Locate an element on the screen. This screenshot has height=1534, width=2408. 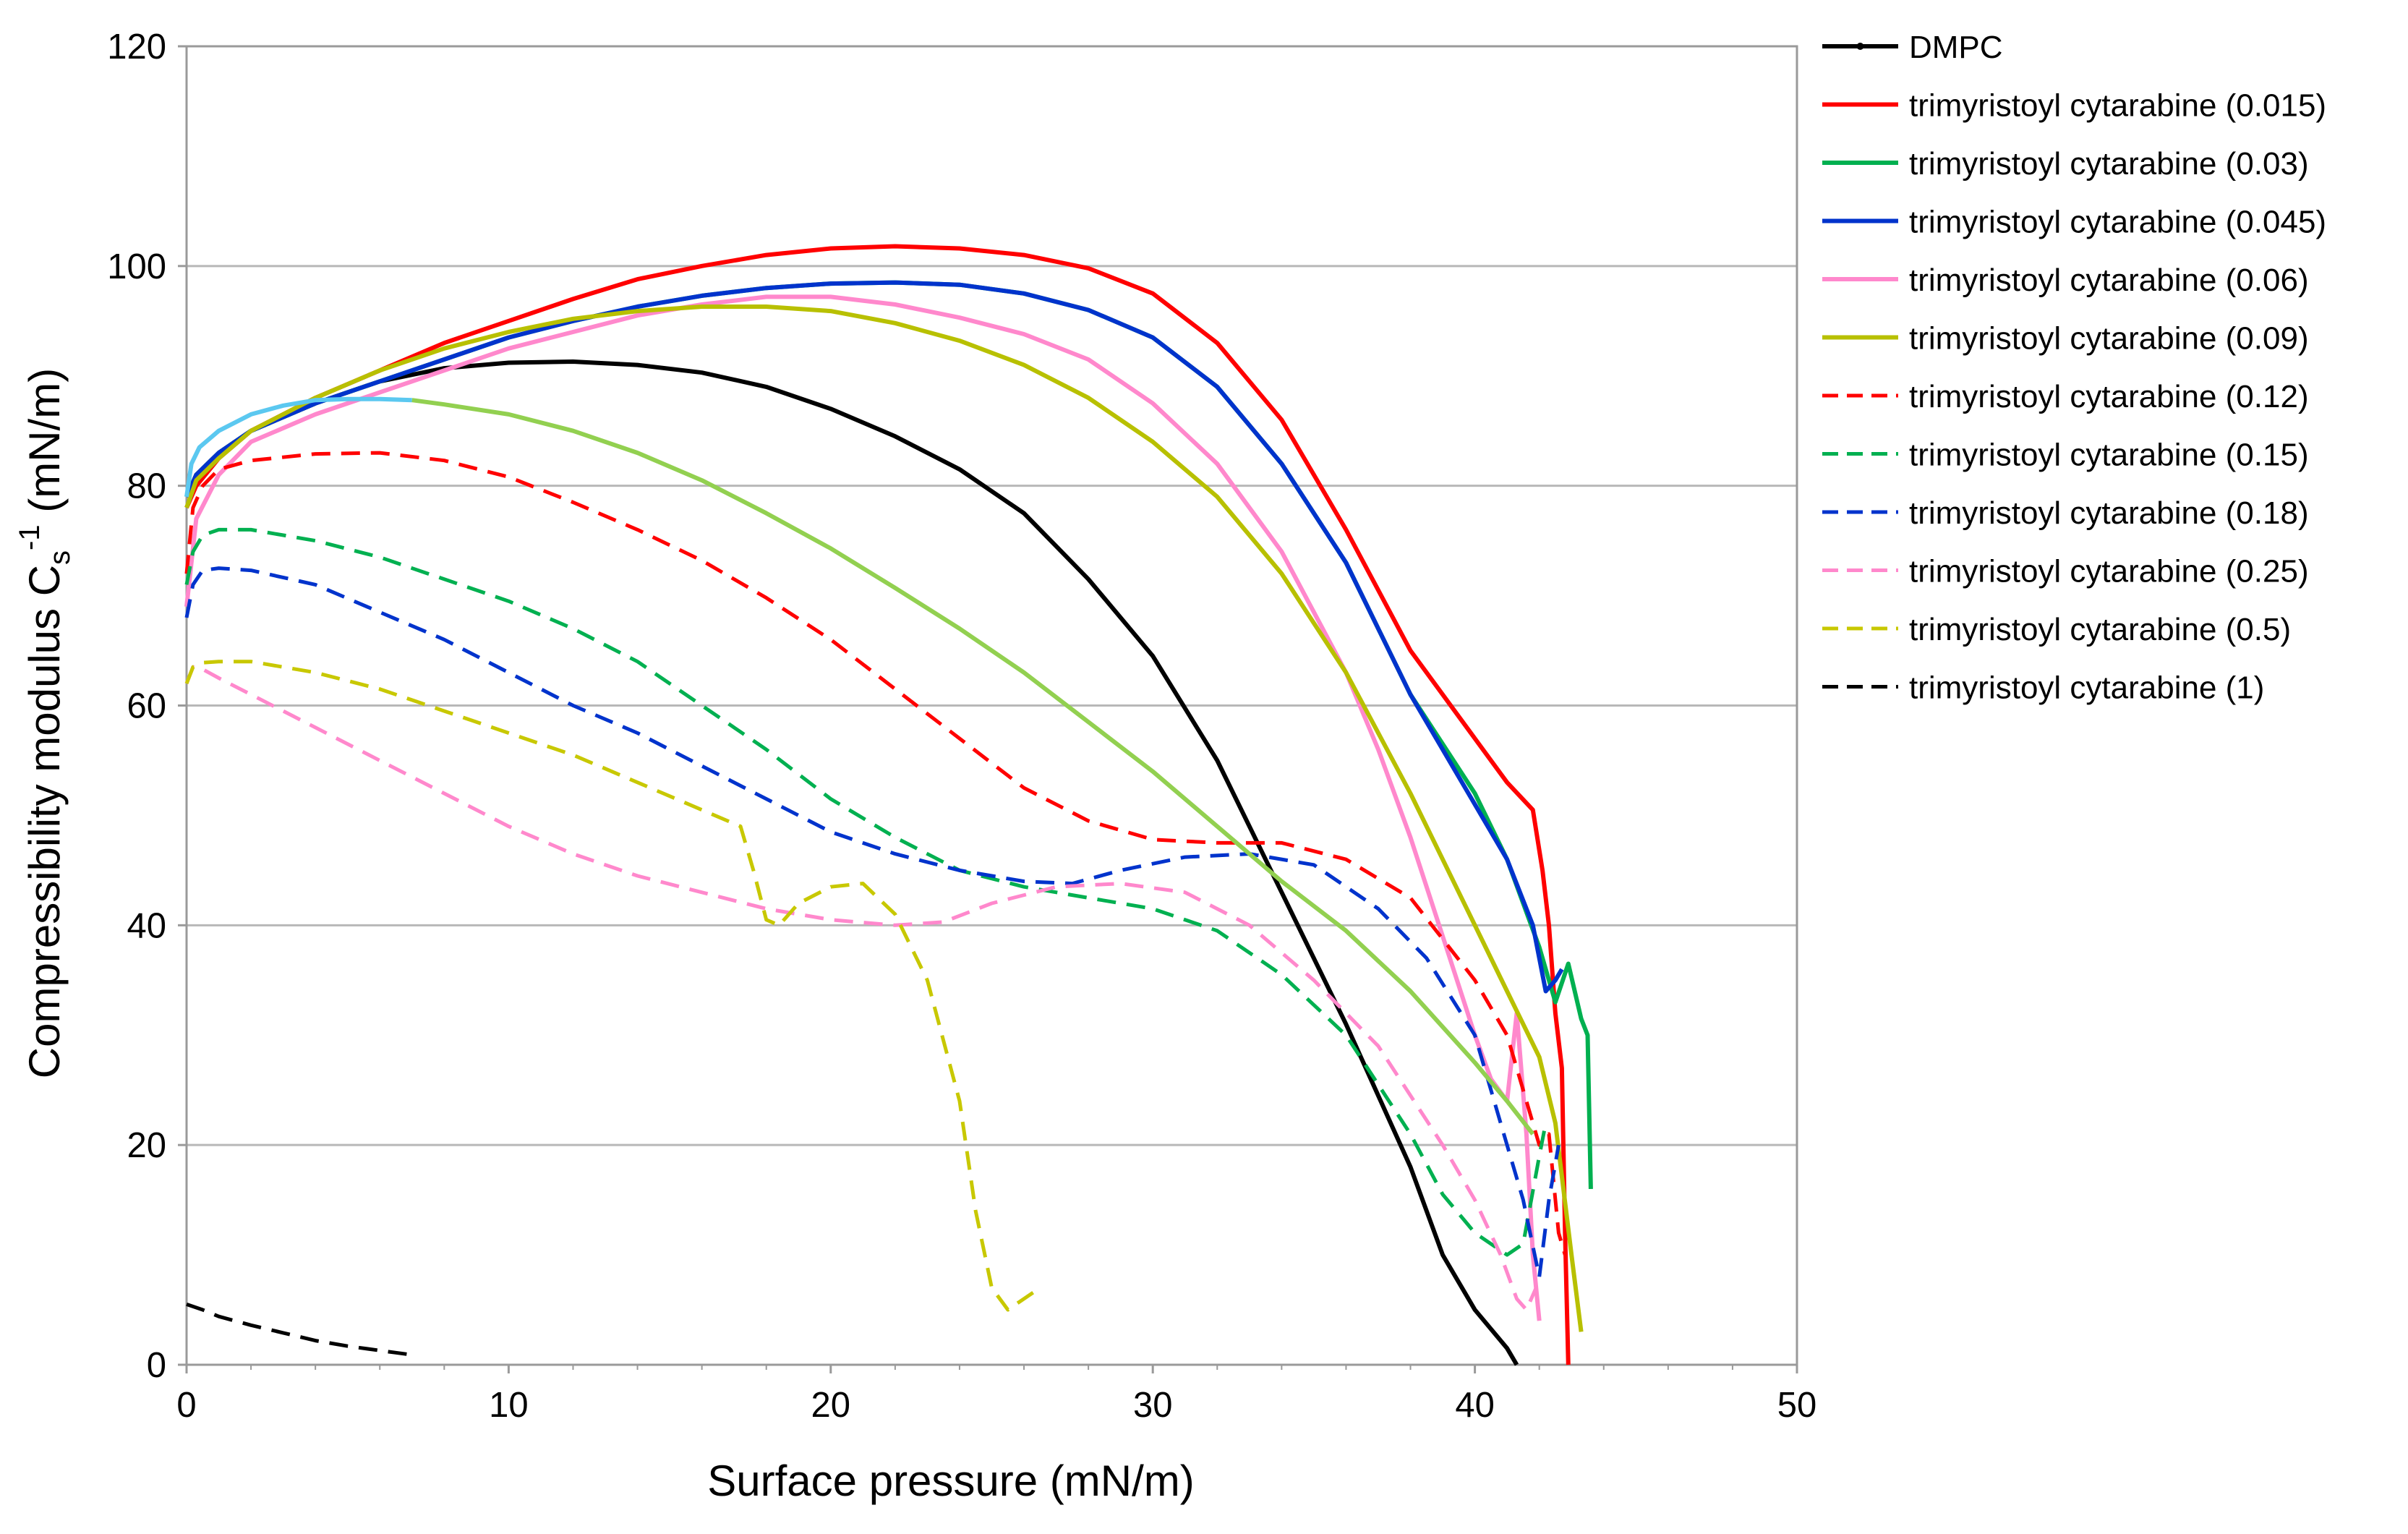
legend-label-trimyristoyl-cytarabine-0-06: trimyristoyl cytarabine (0.06) is located at coordinates (2109, 280).